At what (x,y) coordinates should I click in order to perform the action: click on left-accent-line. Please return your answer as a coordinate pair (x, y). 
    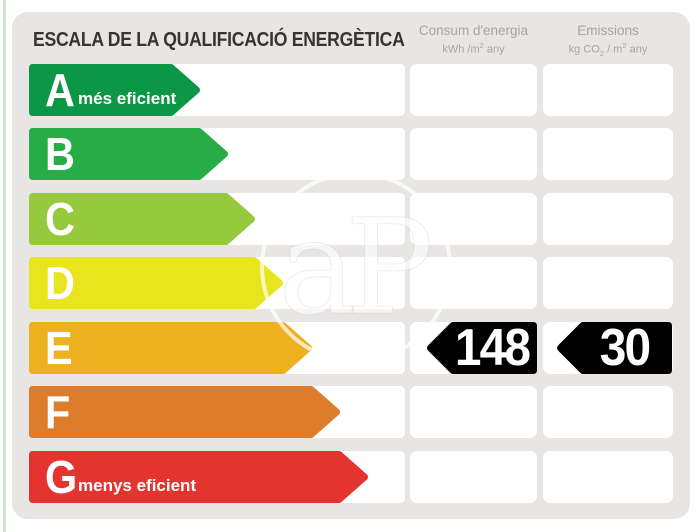
    Looking at the image, I should click on (4, 266).